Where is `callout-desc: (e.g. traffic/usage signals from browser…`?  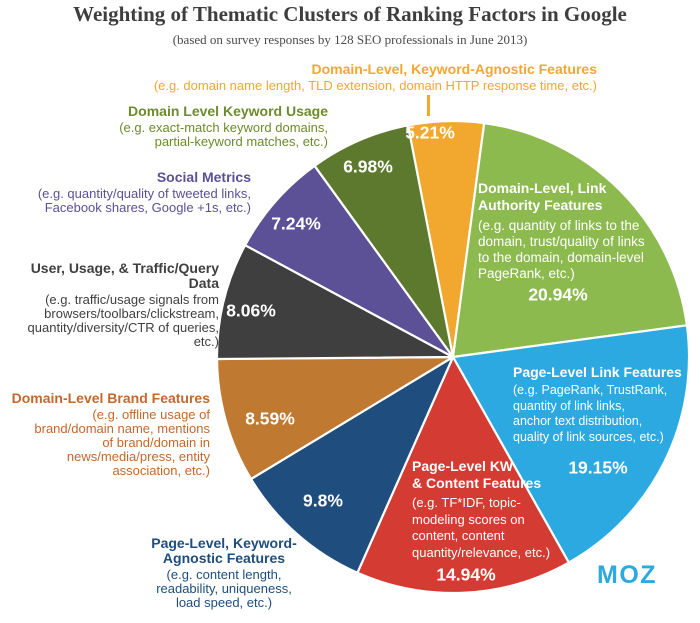 callout-desc: (e.g. traffic/usage signals from browser… is located at coordinates (123, 320).